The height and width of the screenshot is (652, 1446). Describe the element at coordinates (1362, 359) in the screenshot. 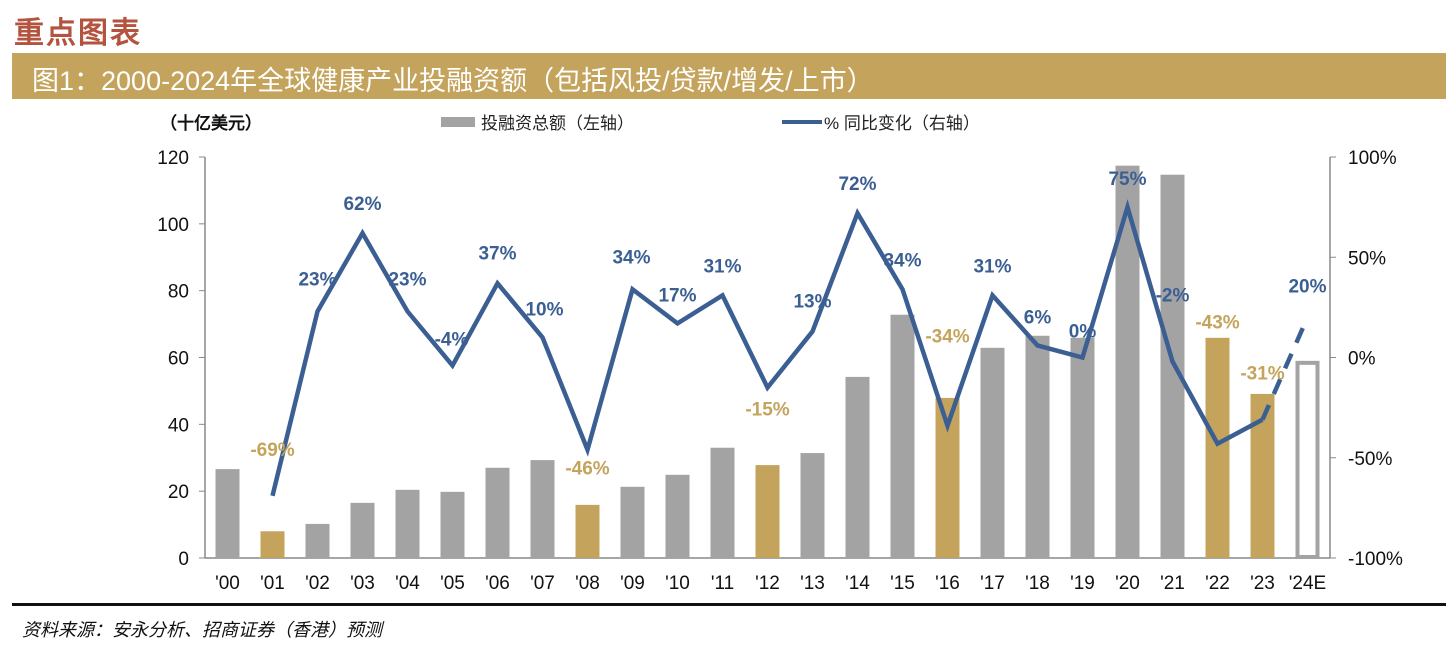

I see `right-axis-tick-label: 0%` at that location.